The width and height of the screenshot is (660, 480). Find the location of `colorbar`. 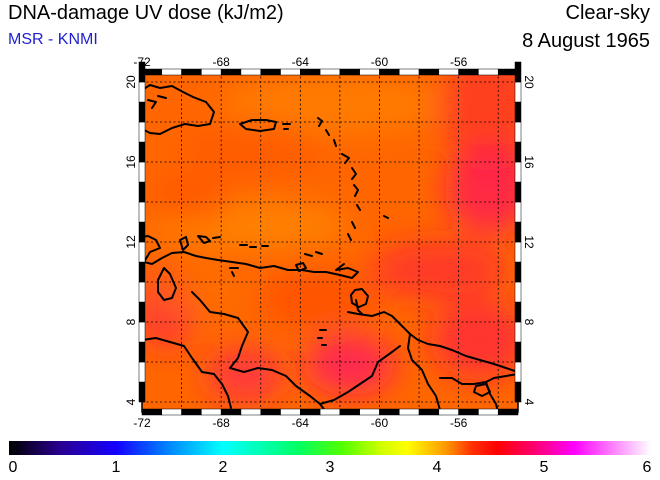

colorbar is located at coordinates (330, 448).